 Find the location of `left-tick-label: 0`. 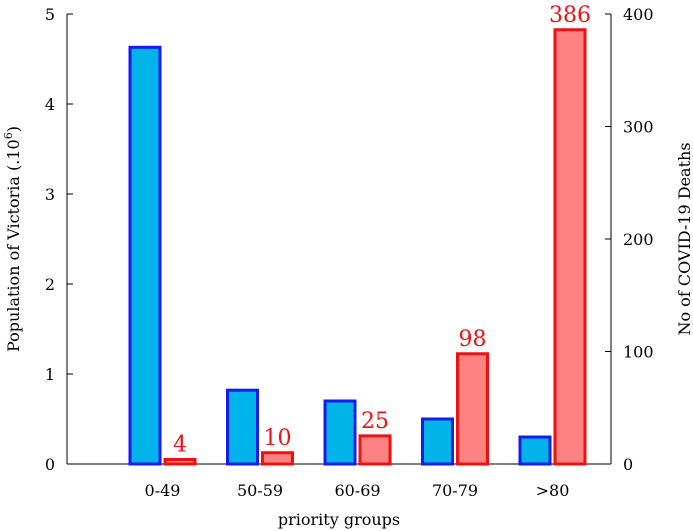

left-tick-label: 0 is located at coordinates (50, 464).